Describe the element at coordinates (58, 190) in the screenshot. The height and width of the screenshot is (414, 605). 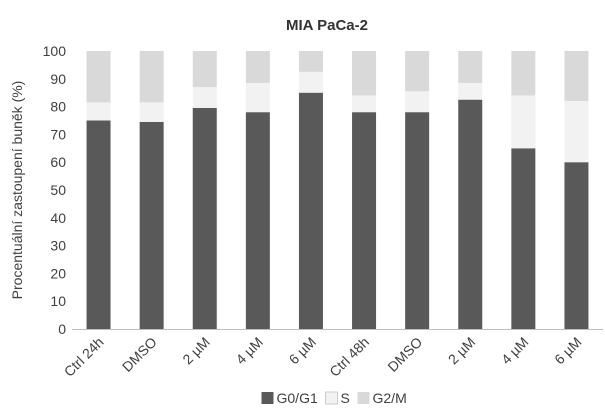
I see `y-tick-label: 50` at that location.